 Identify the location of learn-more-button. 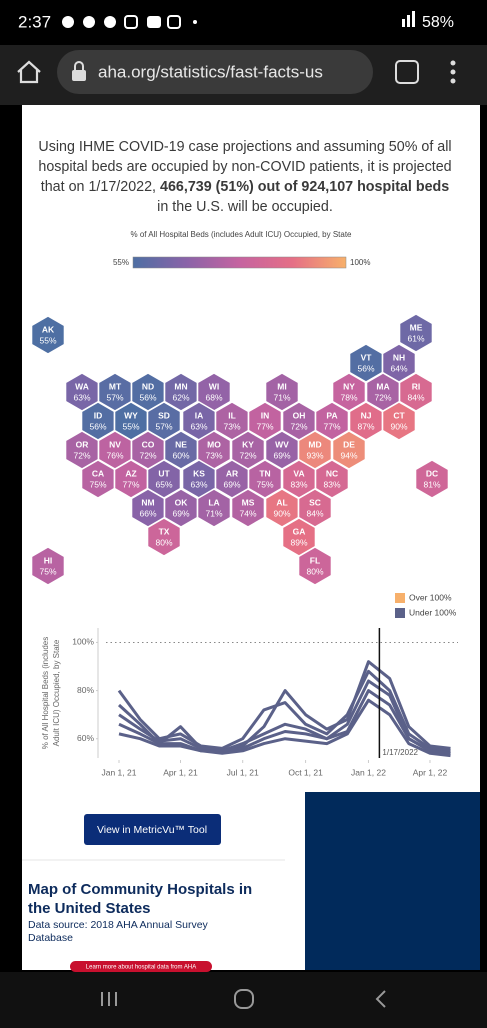
(141, 966).